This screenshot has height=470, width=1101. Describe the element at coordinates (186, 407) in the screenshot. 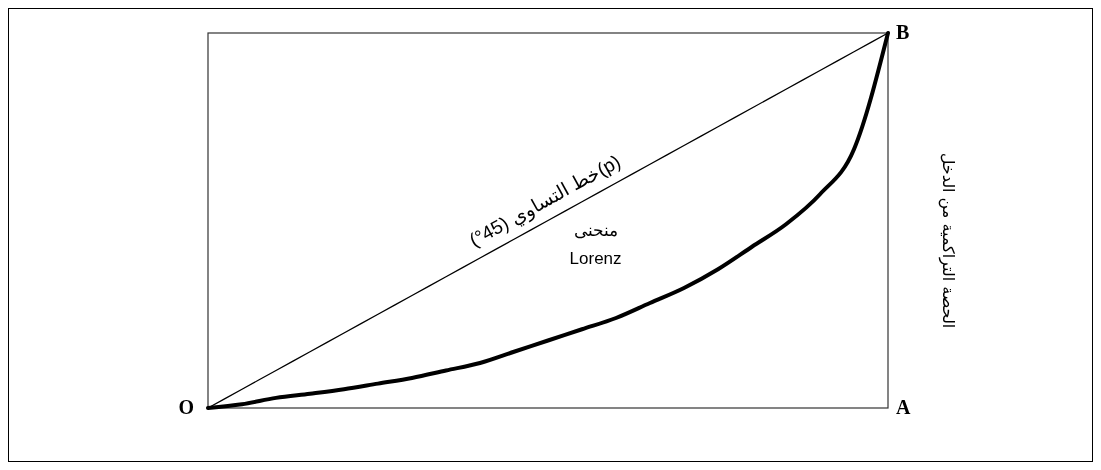

I see `text: O` at that location.